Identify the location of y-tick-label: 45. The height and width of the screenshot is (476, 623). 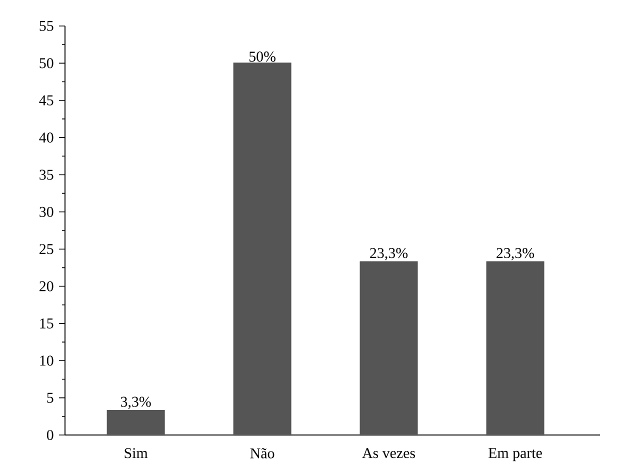
(46, 100).